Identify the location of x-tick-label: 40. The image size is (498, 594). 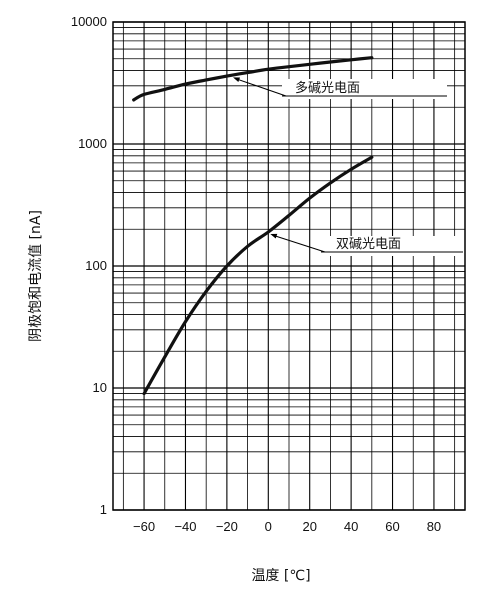
(351, 526).